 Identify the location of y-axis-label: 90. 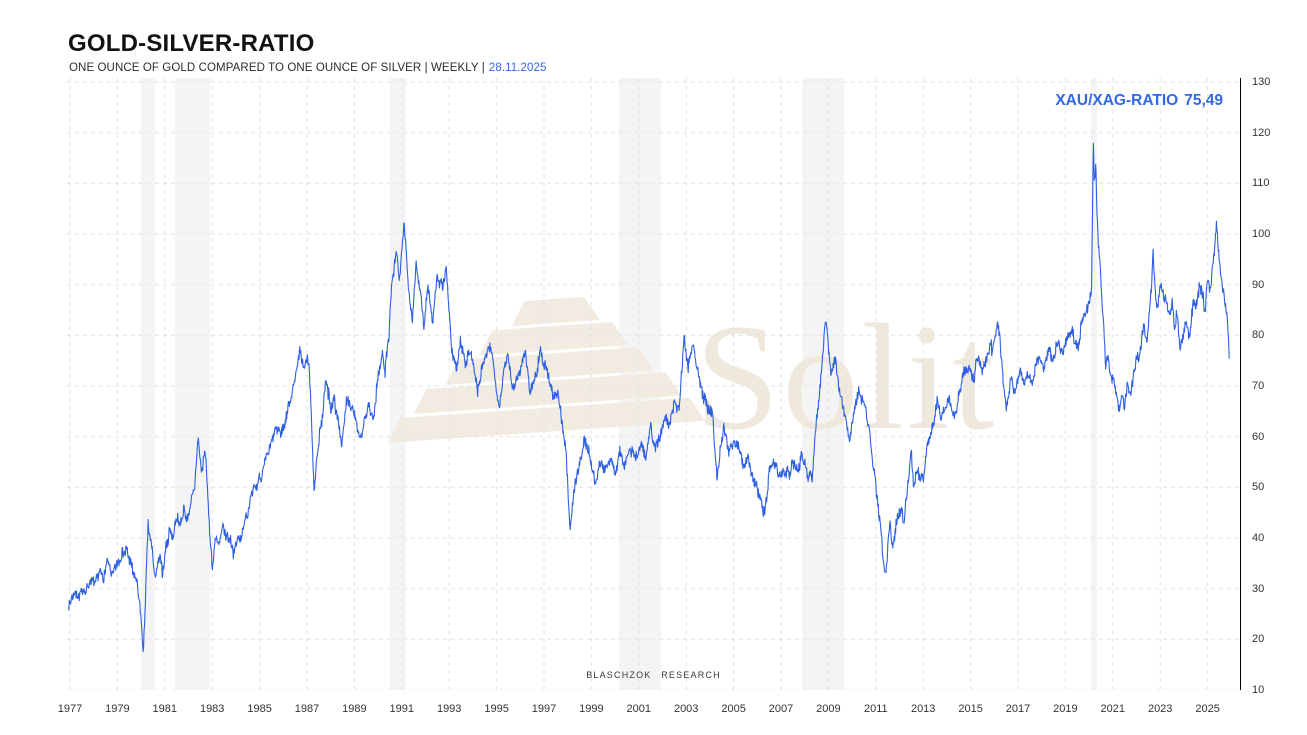
(1258, 284).